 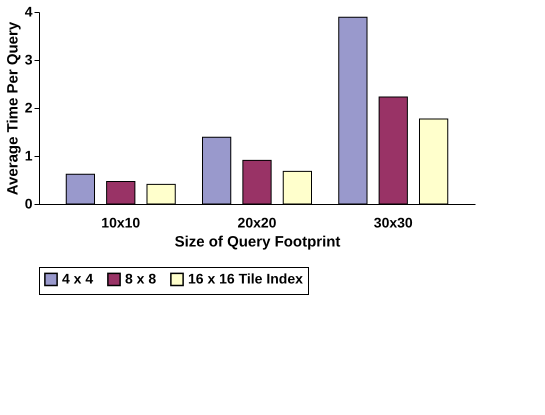 What do you see at coordinates (28, 12) in the screenshot?
I see `y-tick-label: 4` at bounding box center [28, 12].